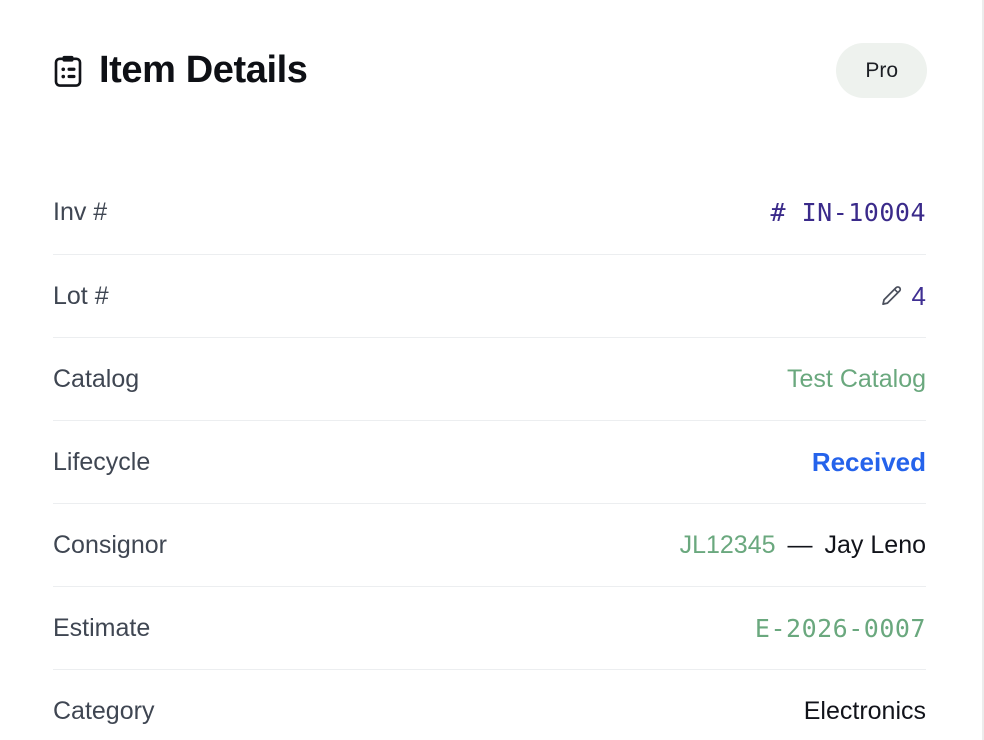 This screenshot has height=740, width=984. What do you see at coordinates (104, 710) in the screenshot?
I see `detail-label: Category` at bounding box center [104, 710].